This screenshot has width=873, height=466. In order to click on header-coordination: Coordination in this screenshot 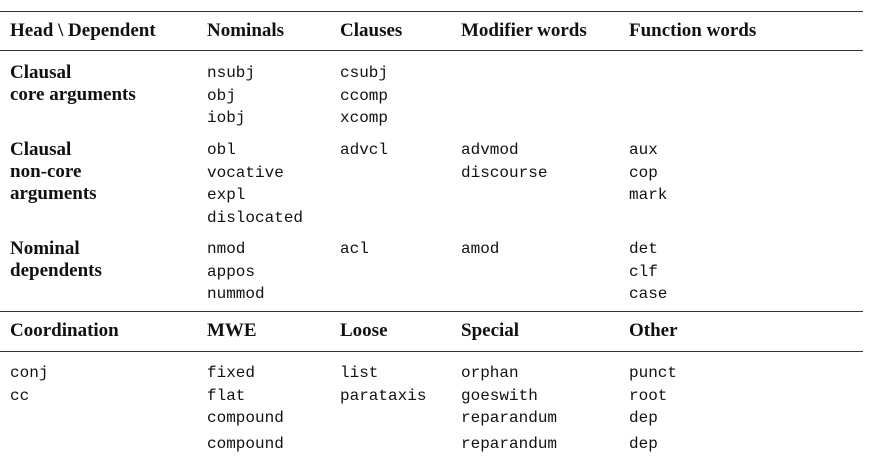, I will do `click(64, 330)`.